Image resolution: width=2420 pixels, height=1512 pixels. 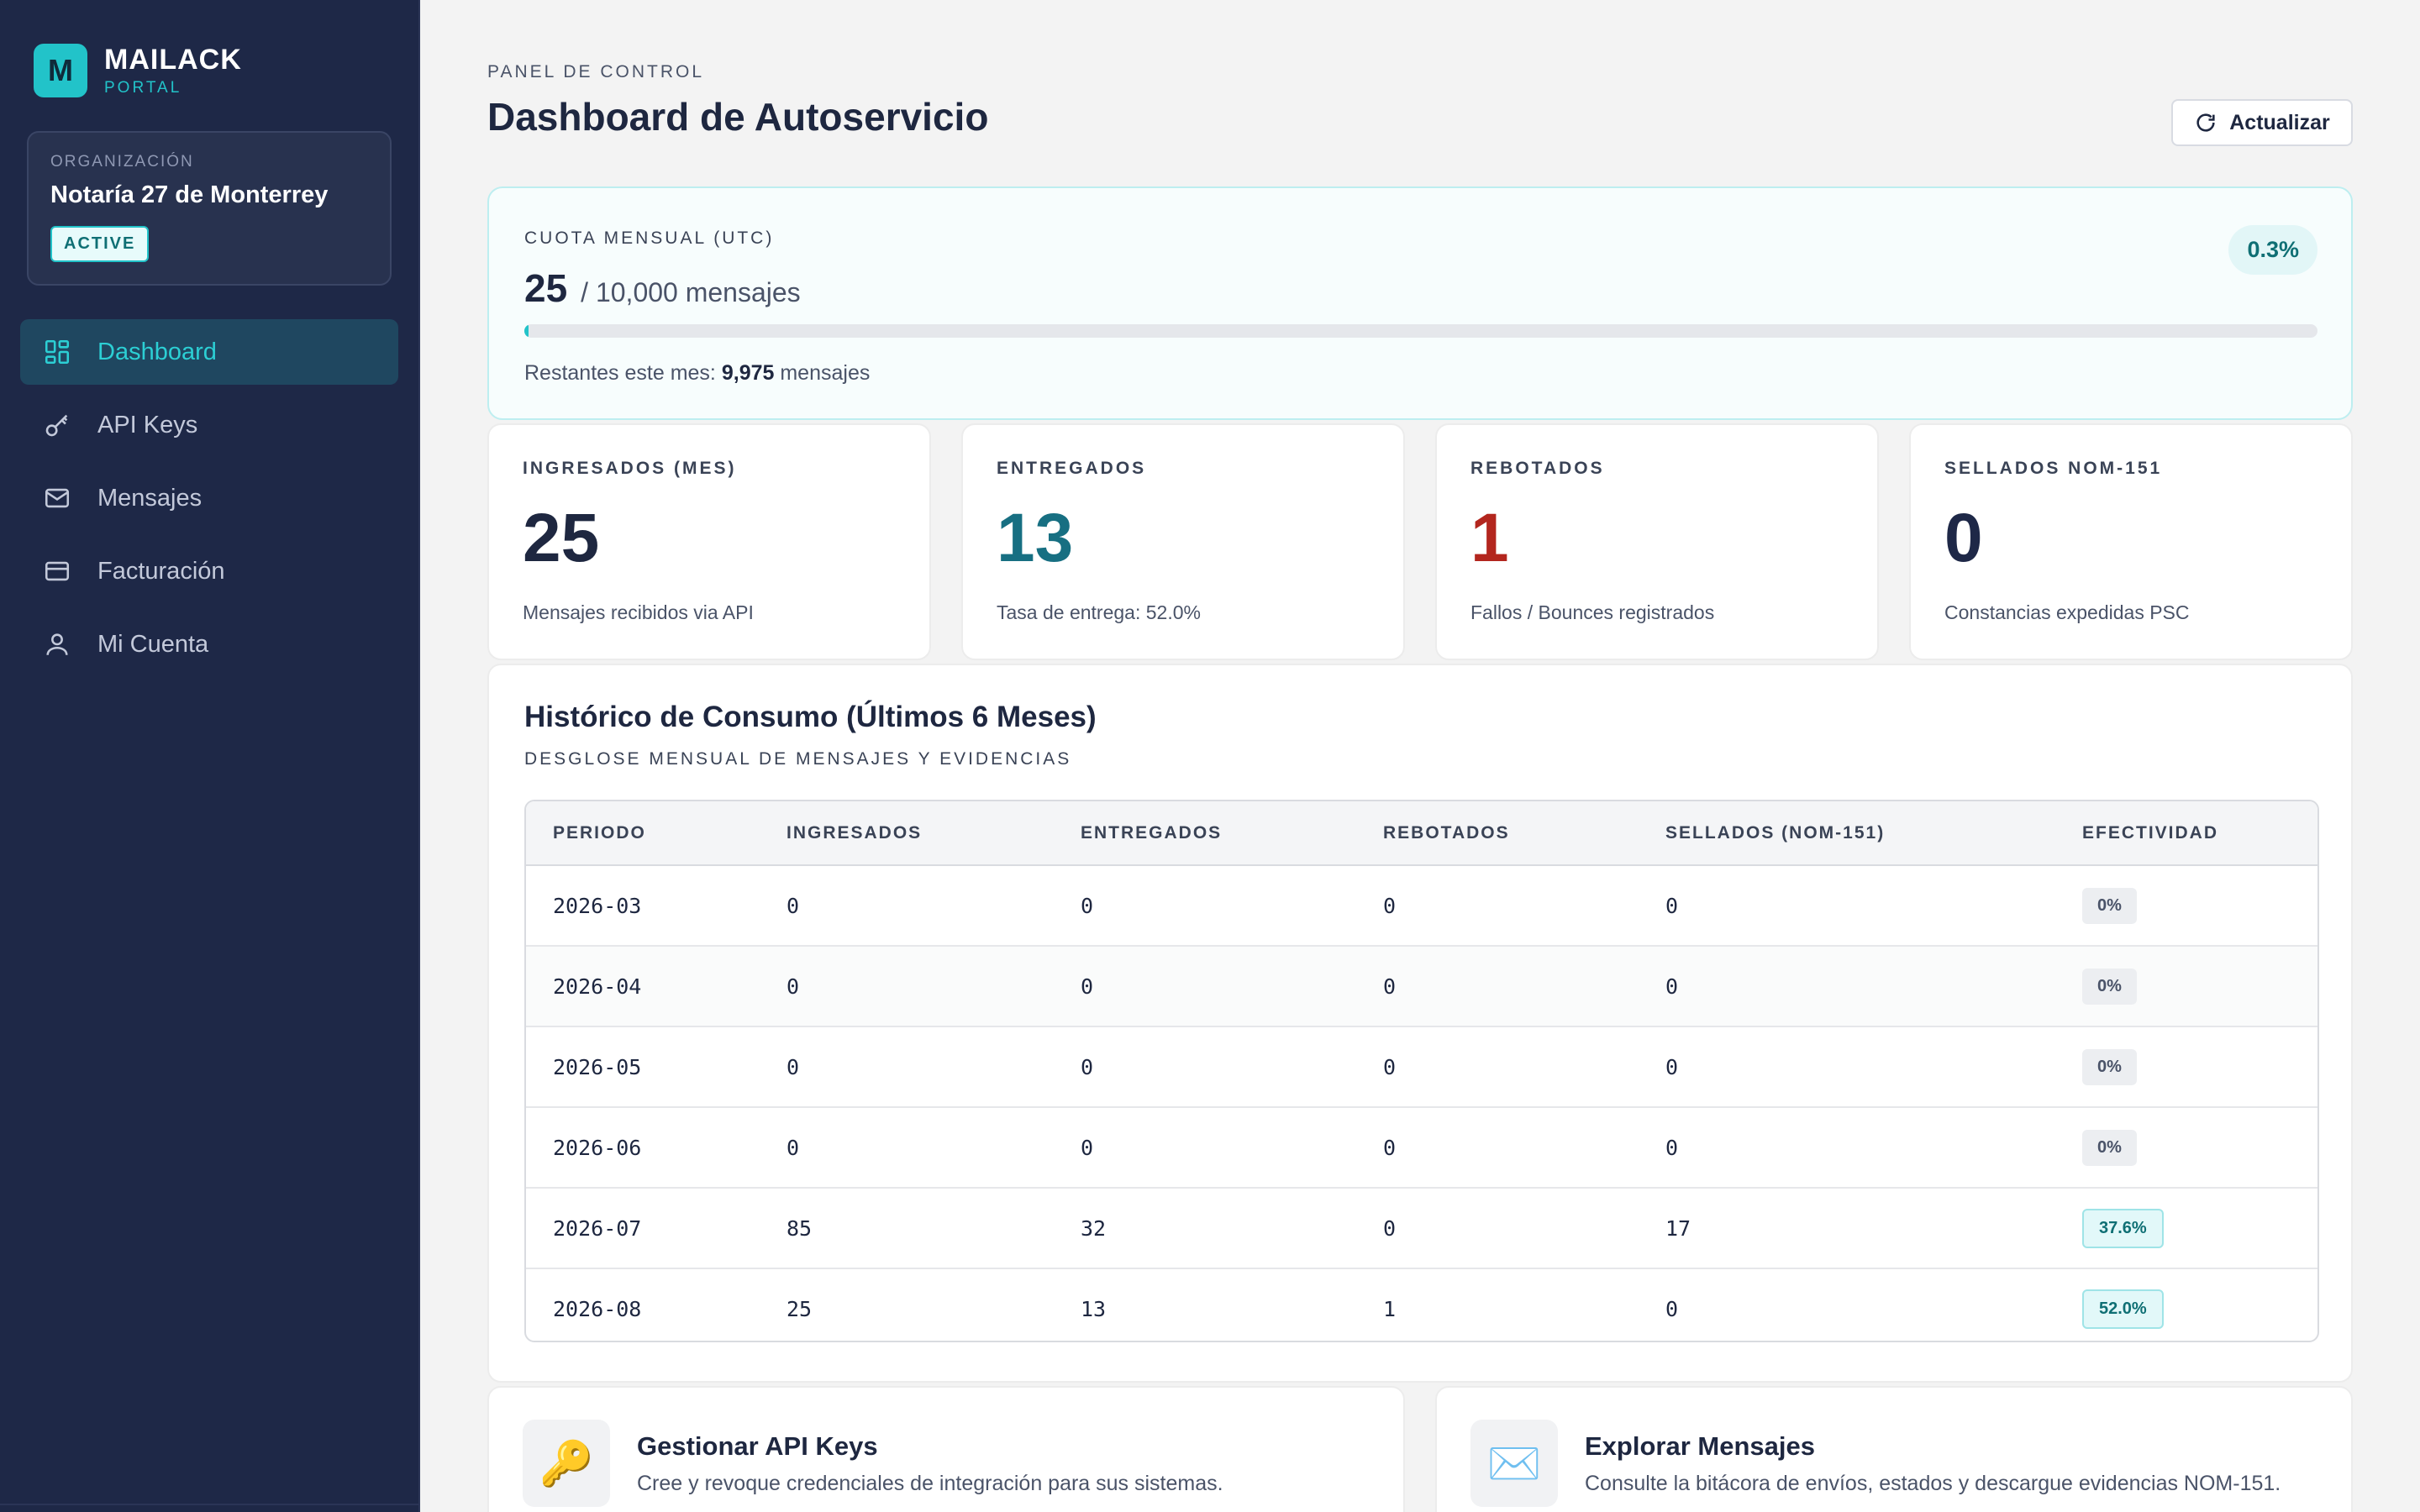 I want to click on effectiveness-badge: 52.0%, so click(x=2123, y=1309).